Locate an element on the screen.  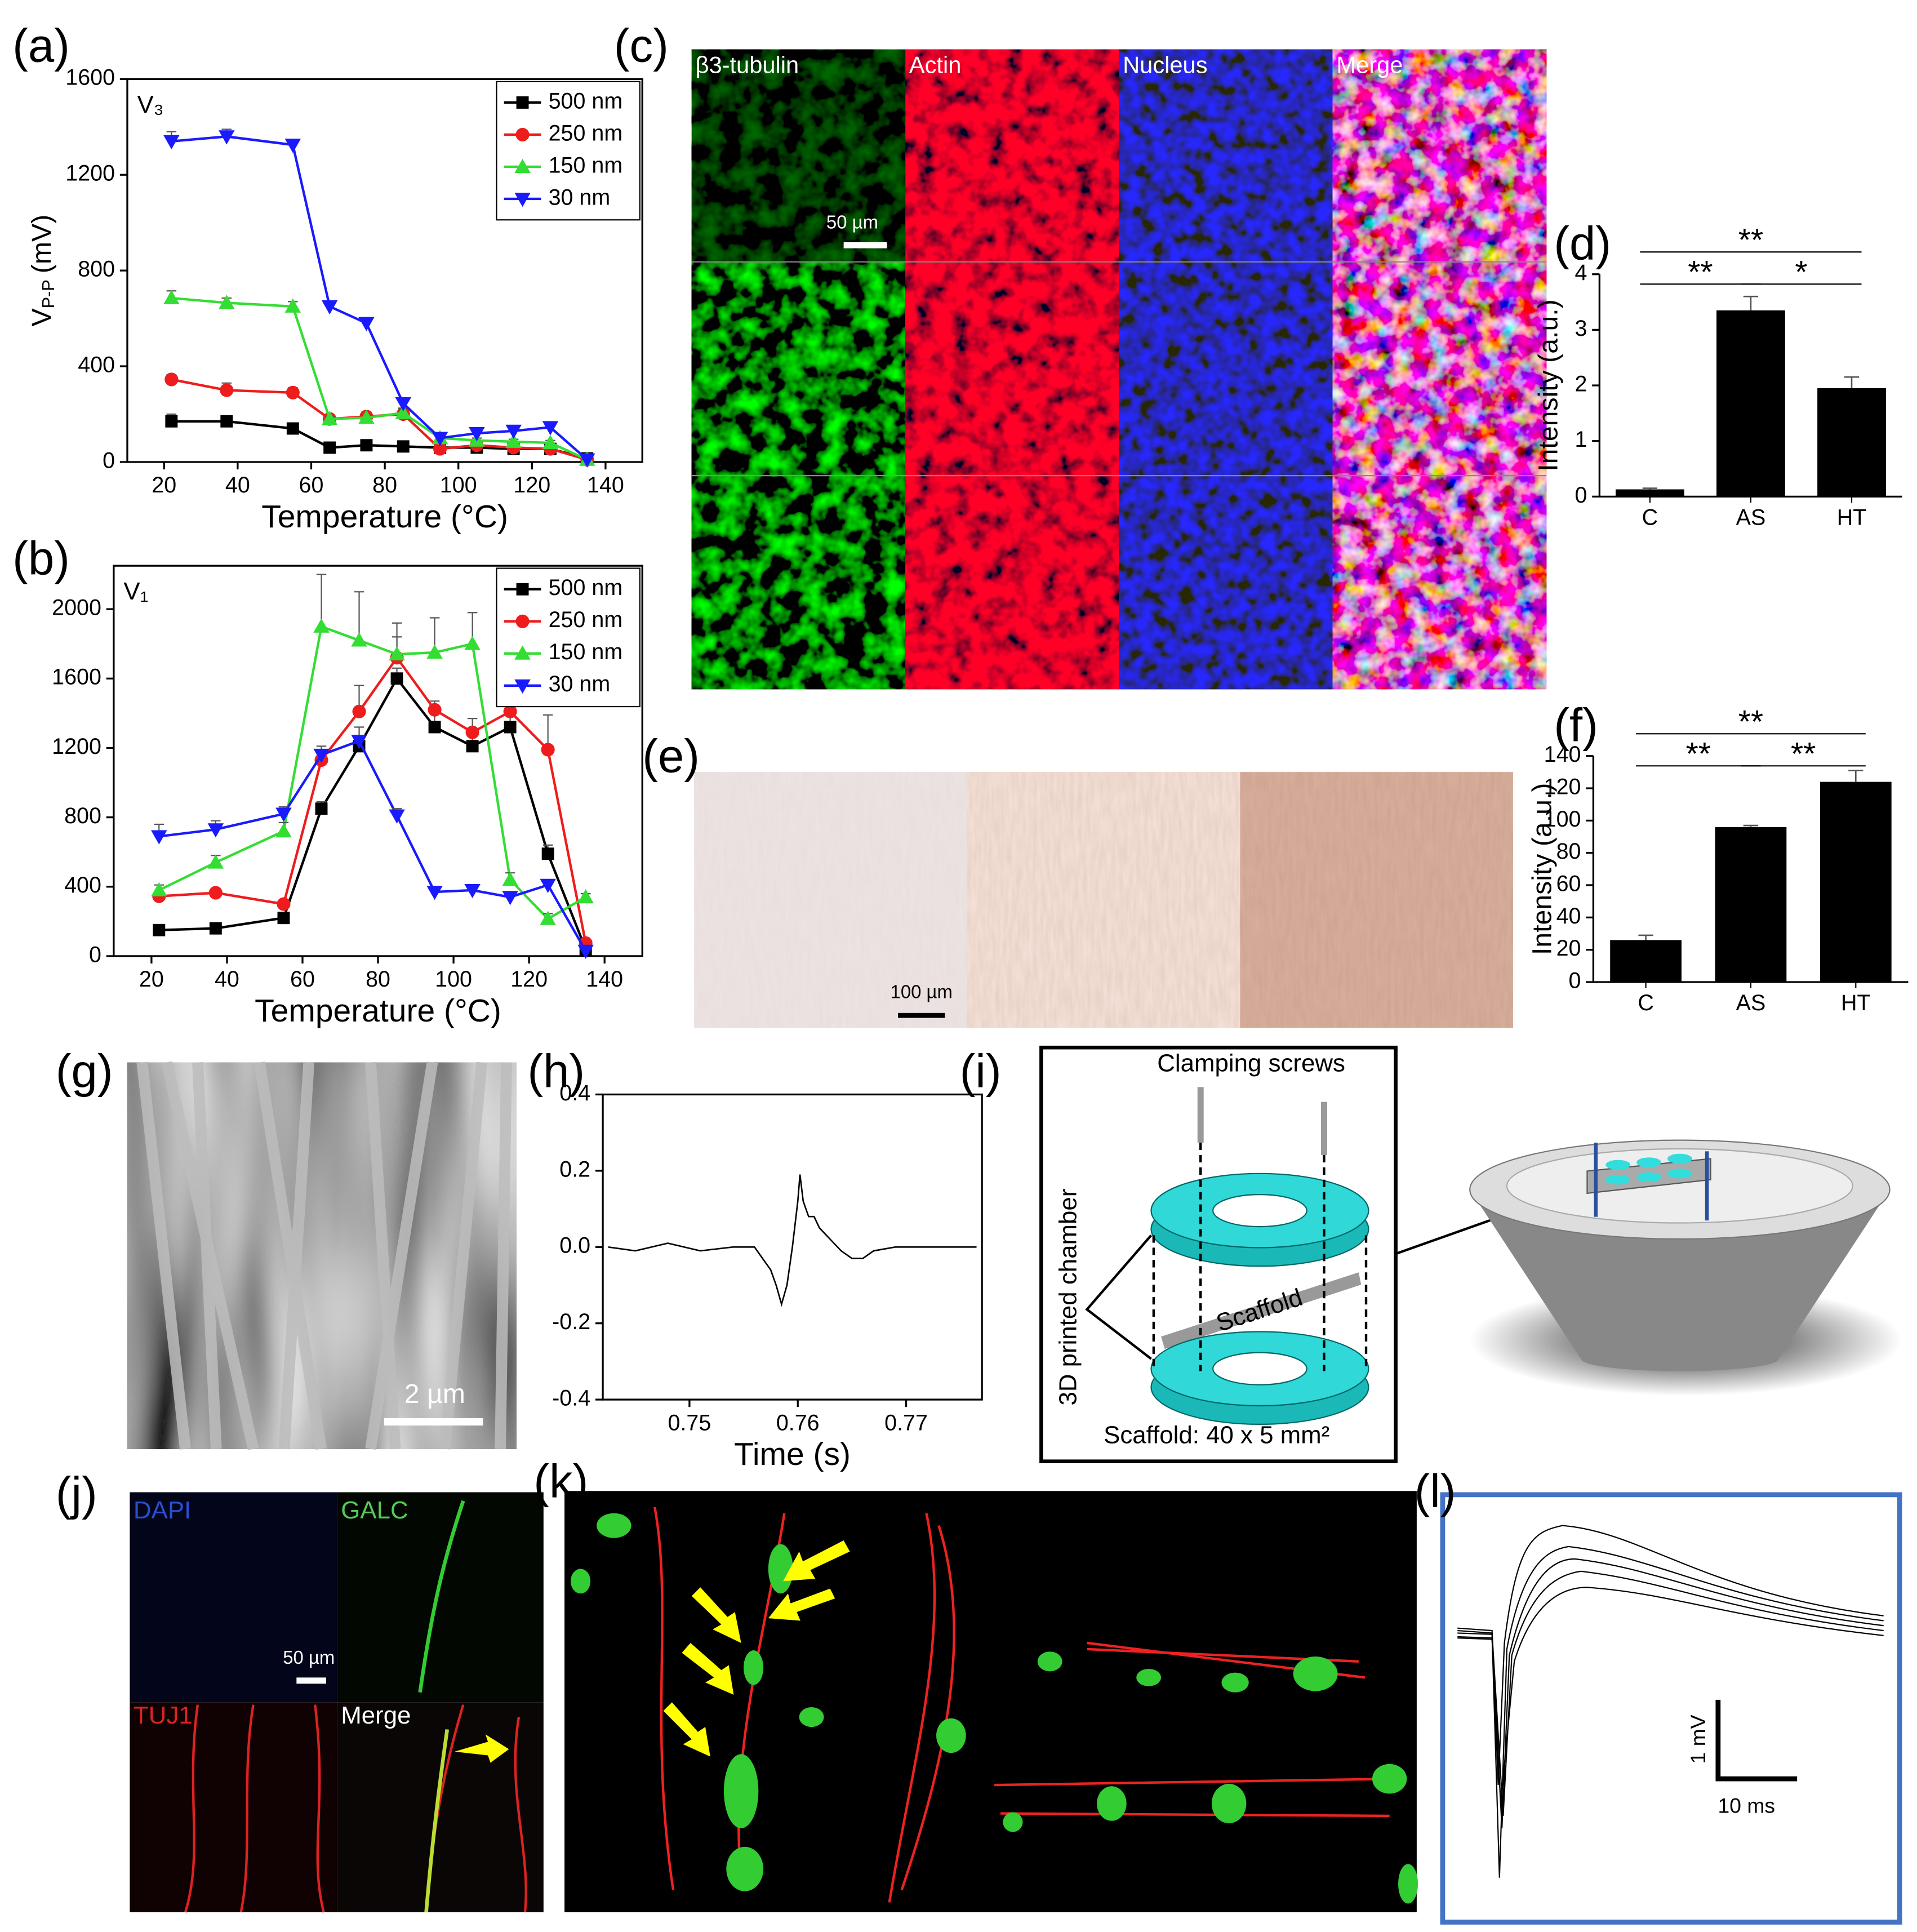
x-tick-label: 20 is located at coordinates (164, 486).